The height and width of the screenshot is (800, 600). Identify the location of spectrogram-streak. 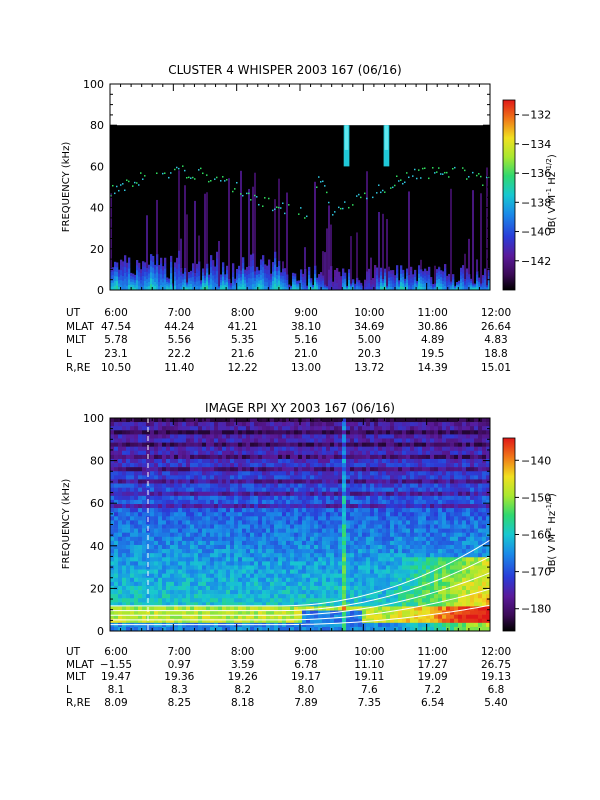
(481, 238).